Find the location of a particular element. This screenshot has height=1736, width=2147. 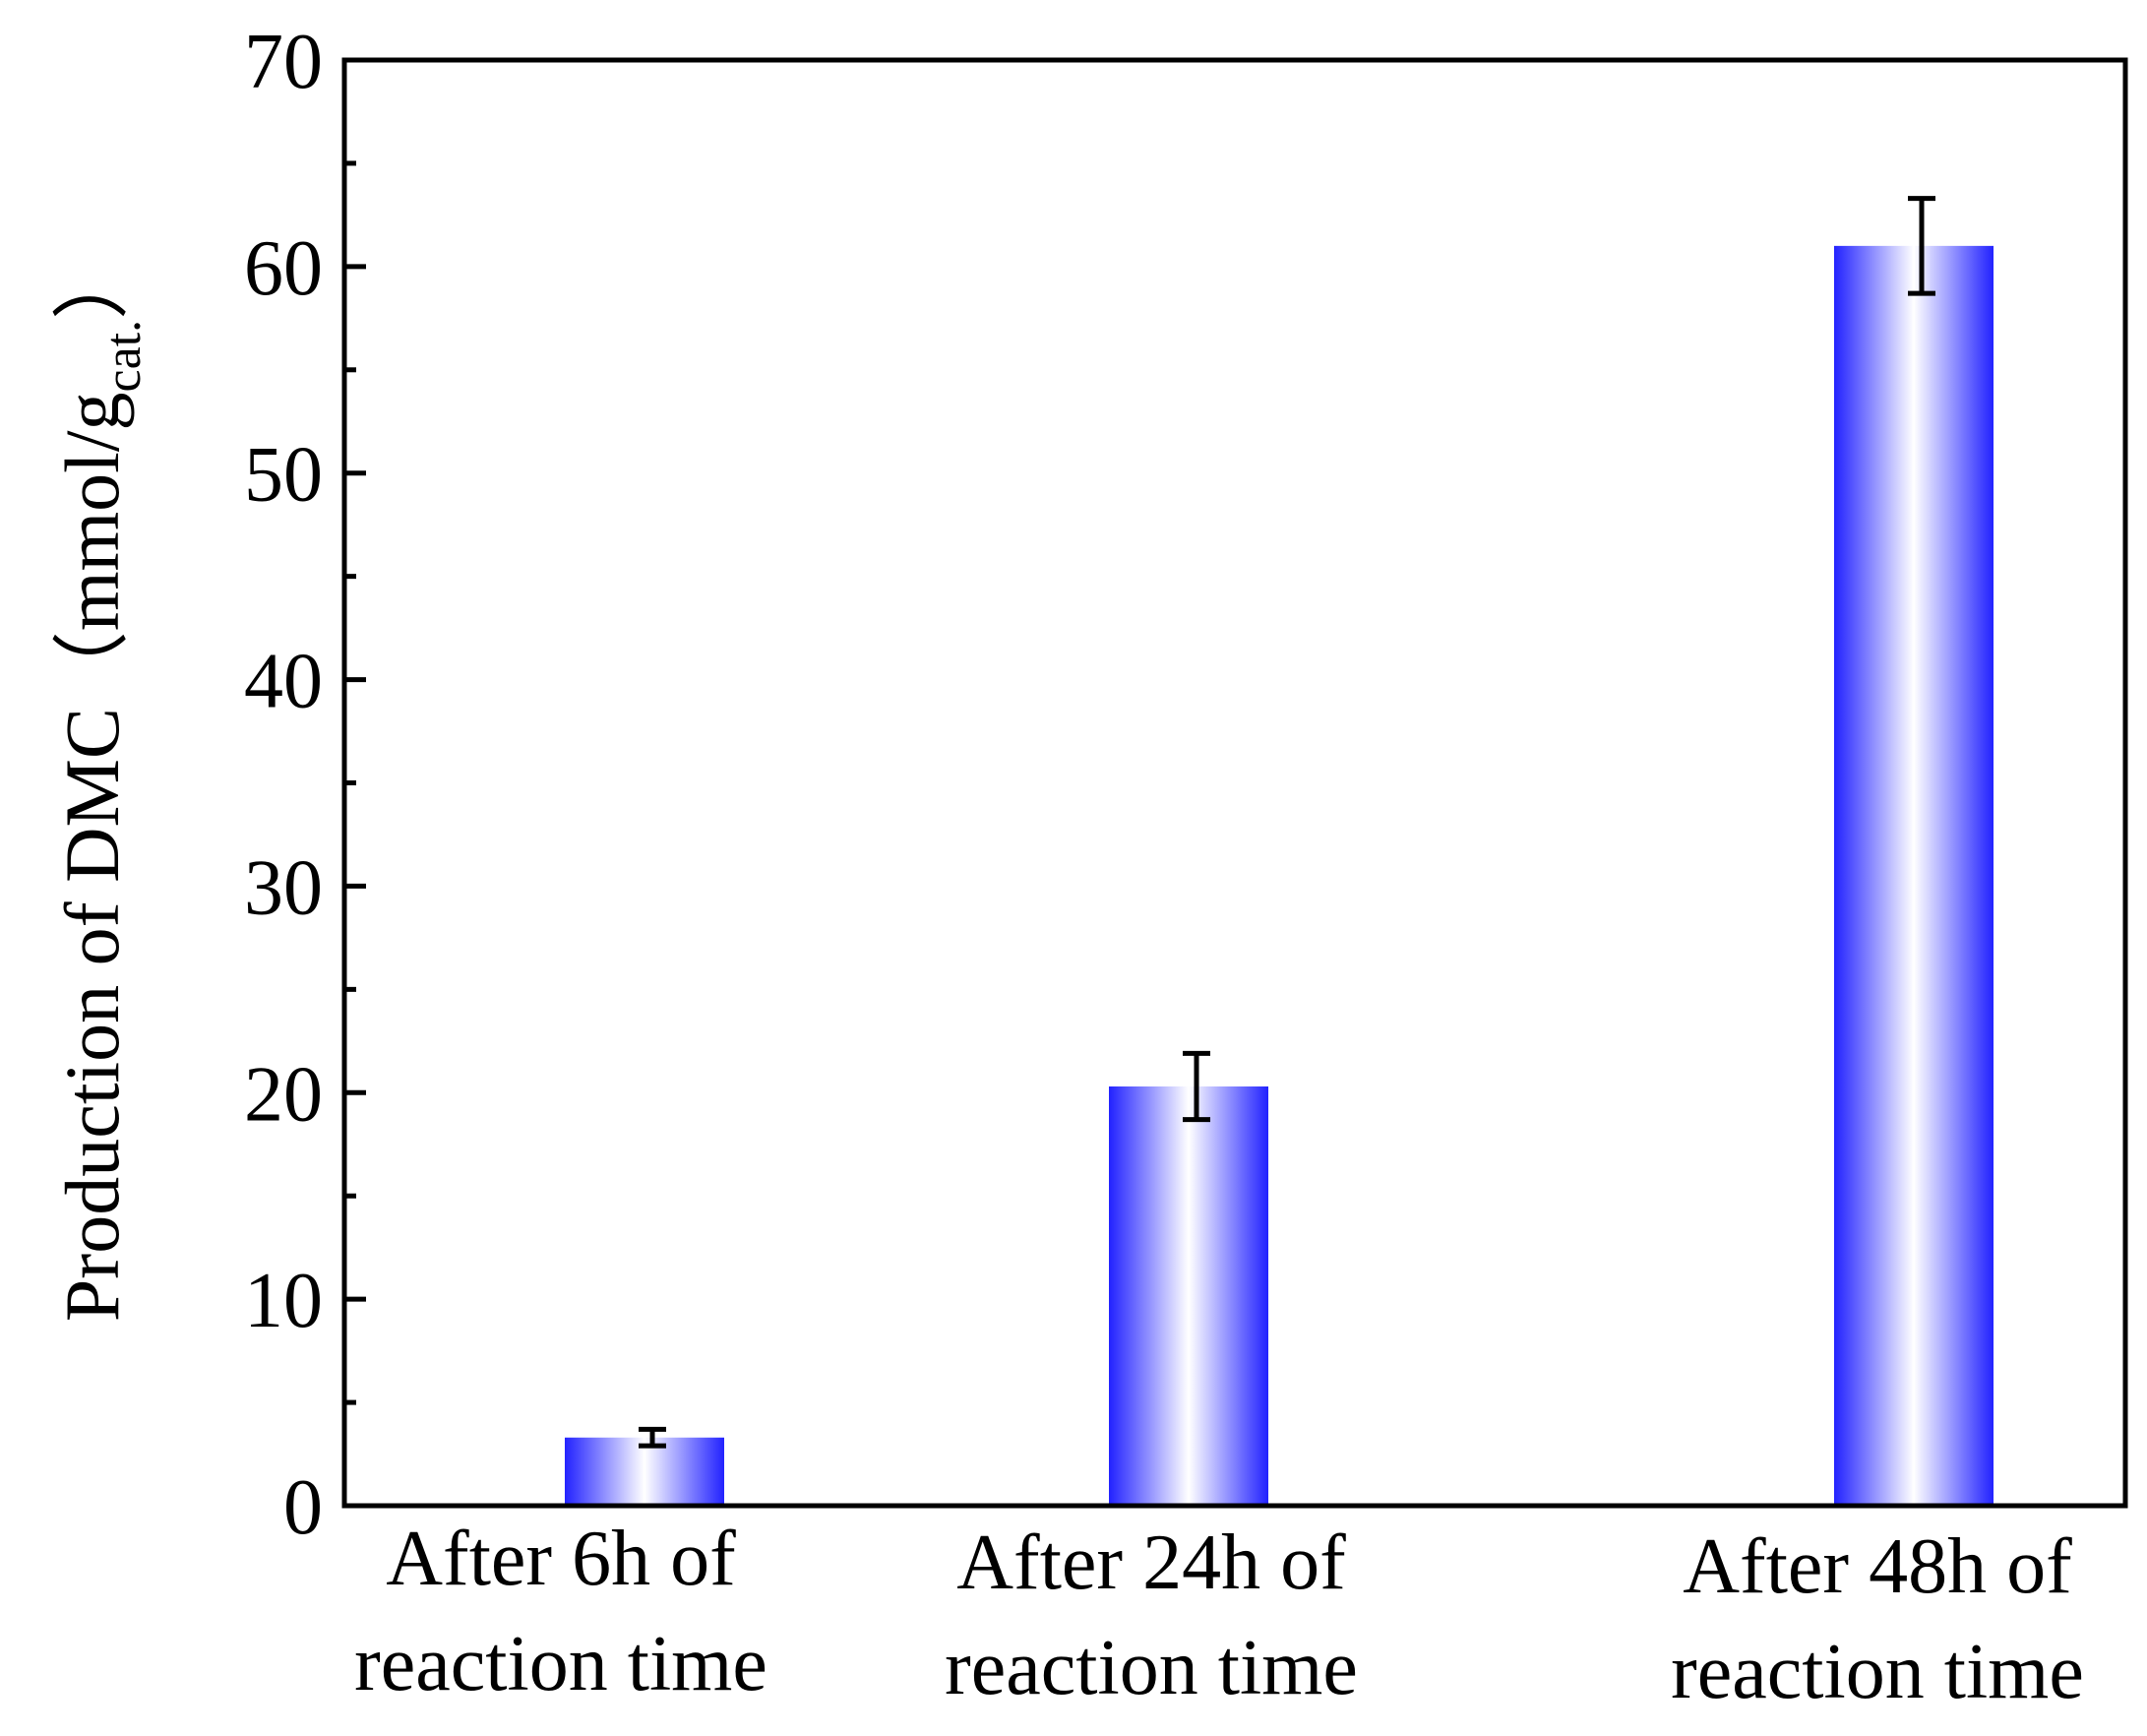

y-tick-label: 70 is located at coordinates (283, 62).